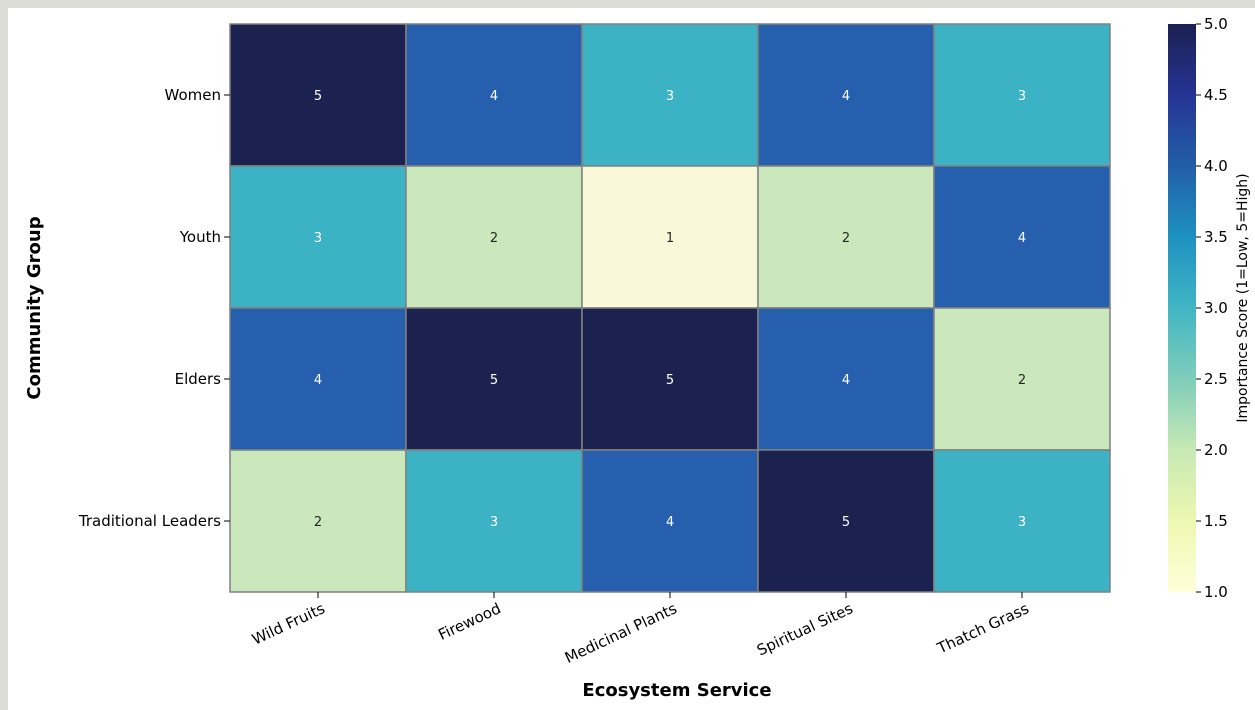 The image size is (1255, 710). I want to click on colorbar-tick-label: 2.0, so click(1216, 450).